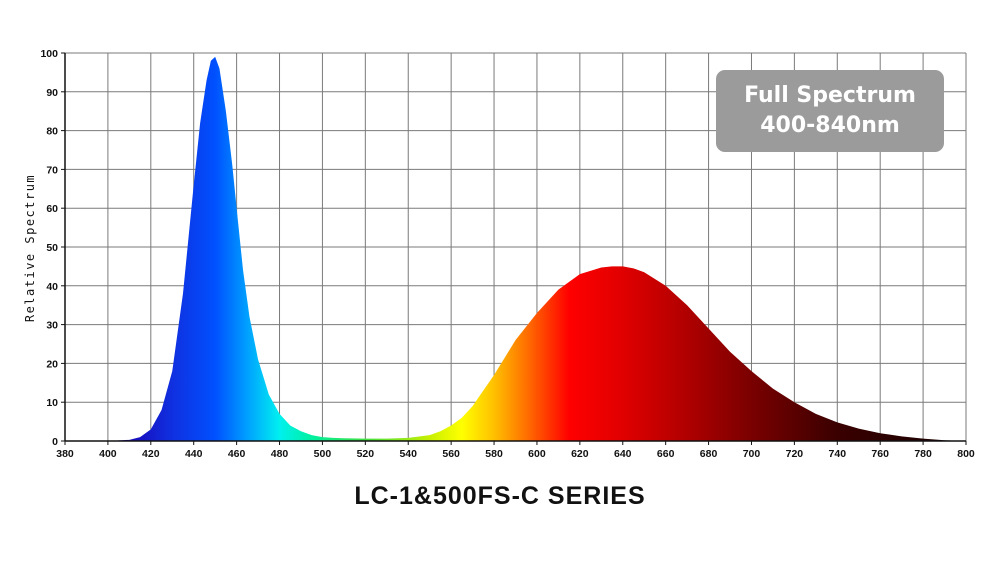 Image resolution: width=1000 pixels, height=563 pixels. What do you see at coordinates (151, 454) in the screenshot?
I see `x-tick-label: 420` at bounding box center [151, 454].